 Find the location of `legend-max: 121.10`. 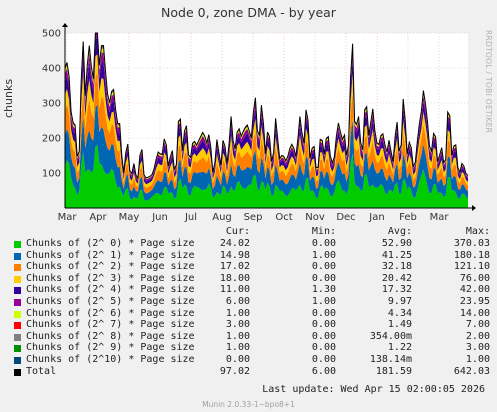

legend-max: 121.10 is located at coordinates (471, 267).